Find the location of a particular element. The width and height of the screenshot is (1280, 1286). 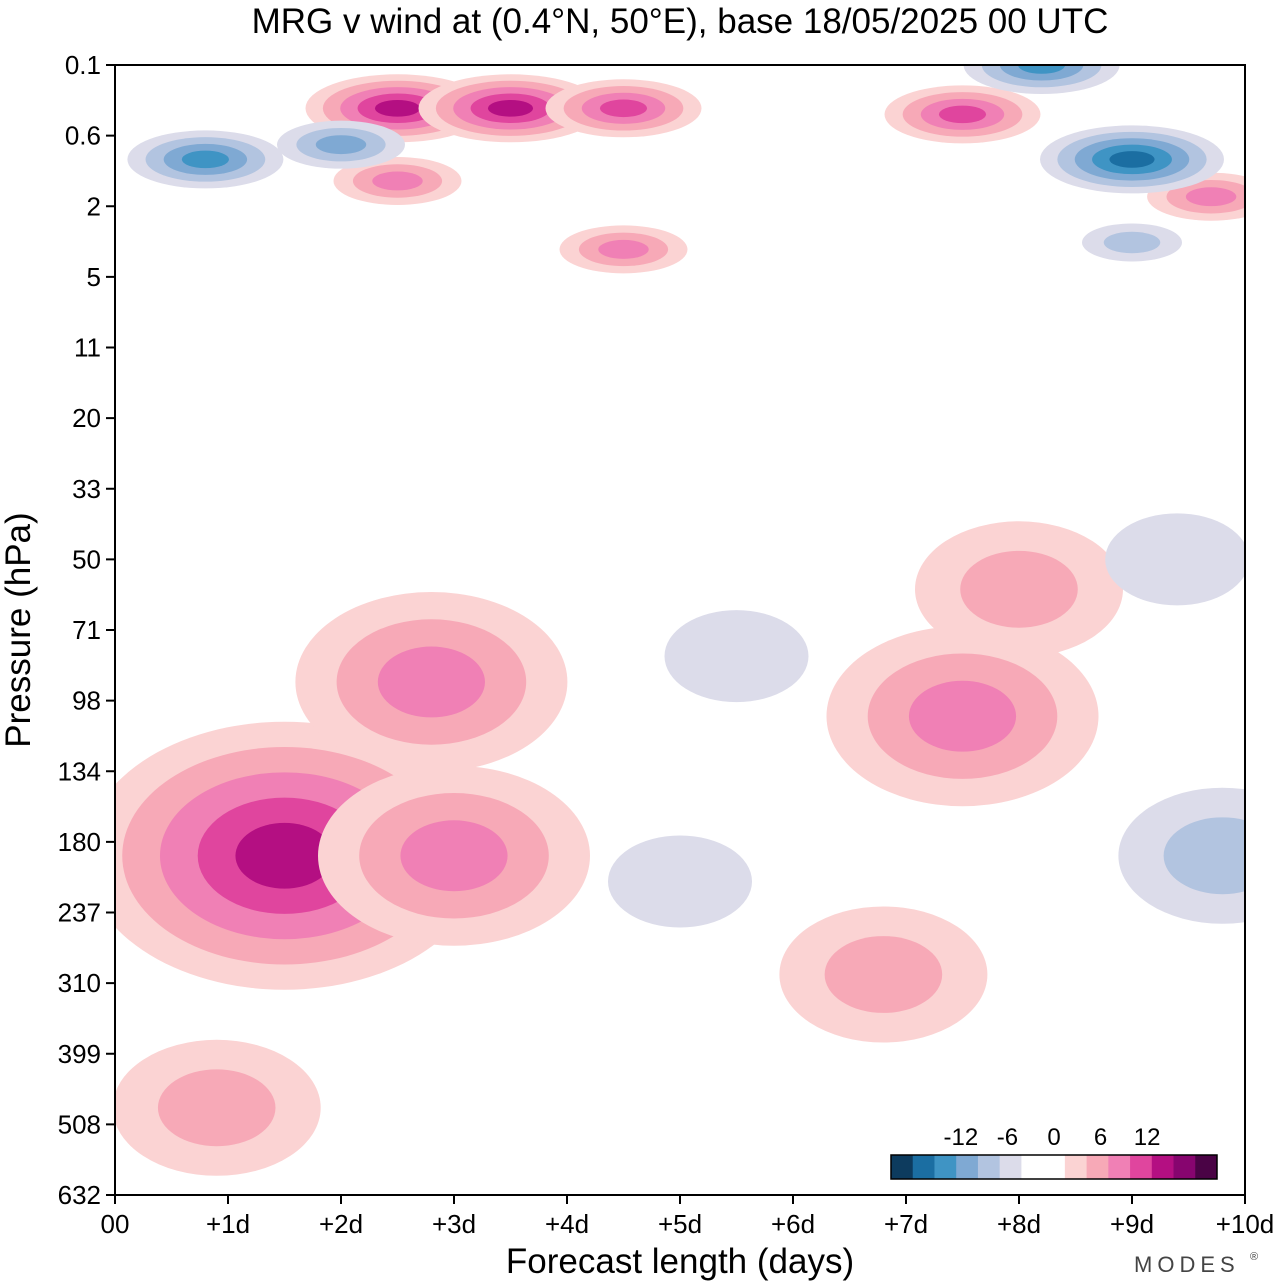

colorbar-legend: -12 -6 0 6 12 is located at coordinates (1056, 1154).